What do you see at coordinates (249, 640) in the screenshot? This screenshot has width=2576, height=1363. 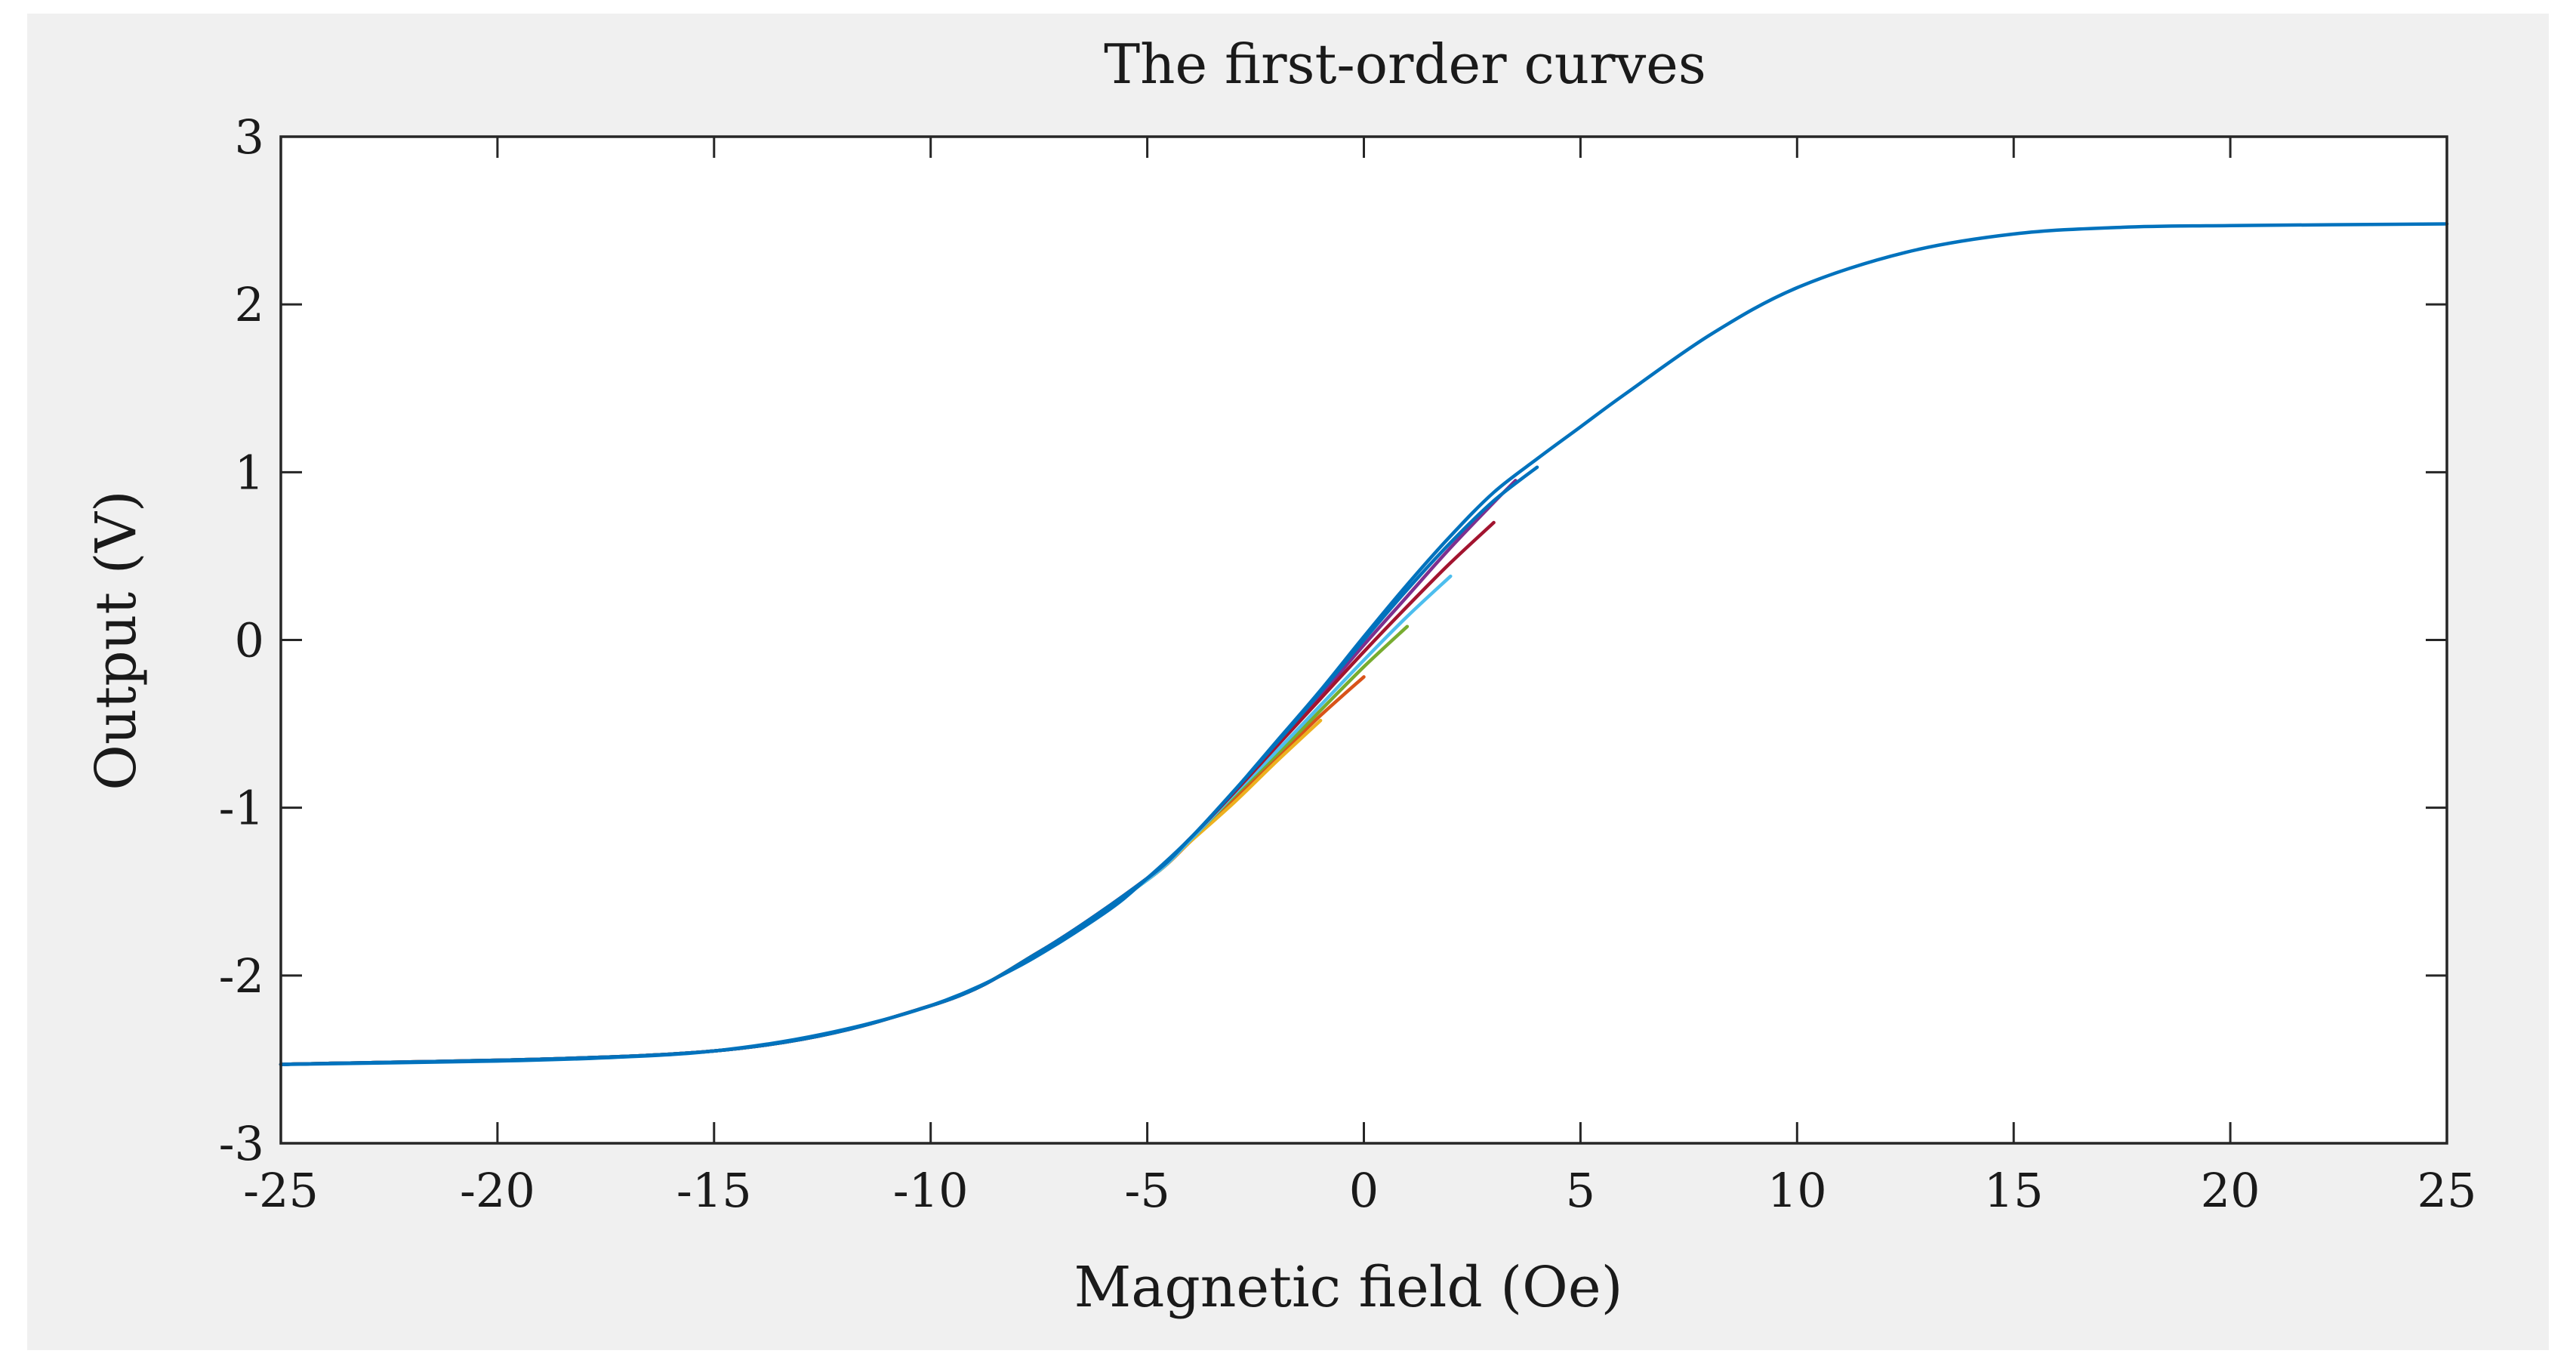 I see `y-tick-label: 0` at bounding box center [249, 640].